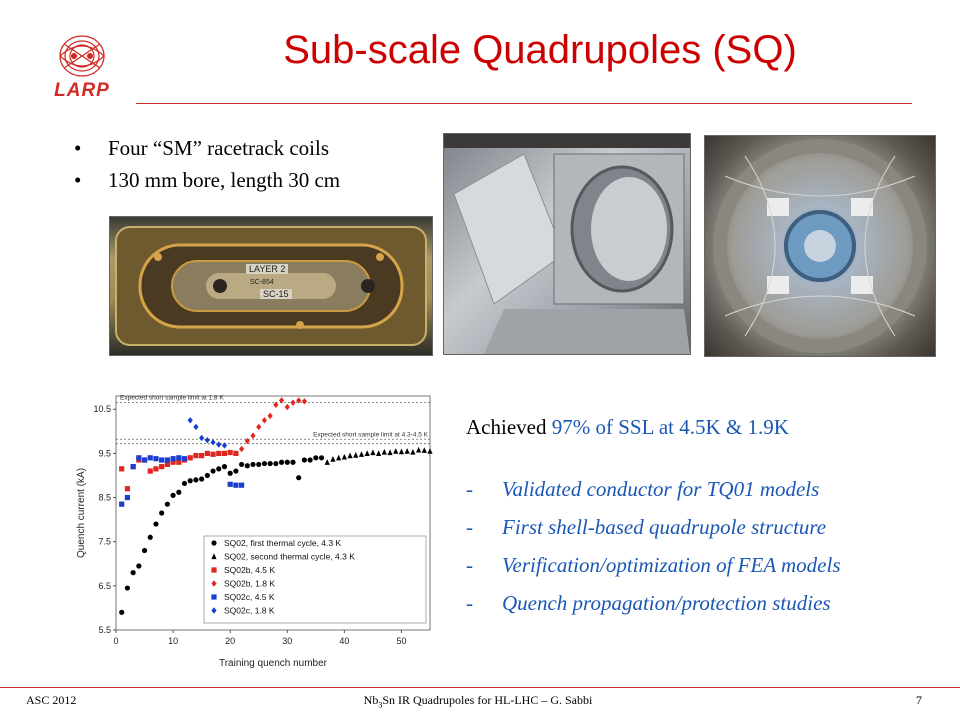 This screenshot has width=960, height=720. Describe the element at coordinates (671, 565) in the screenshot. I see `result-text: Verification/optimization of FEA models` at that location.